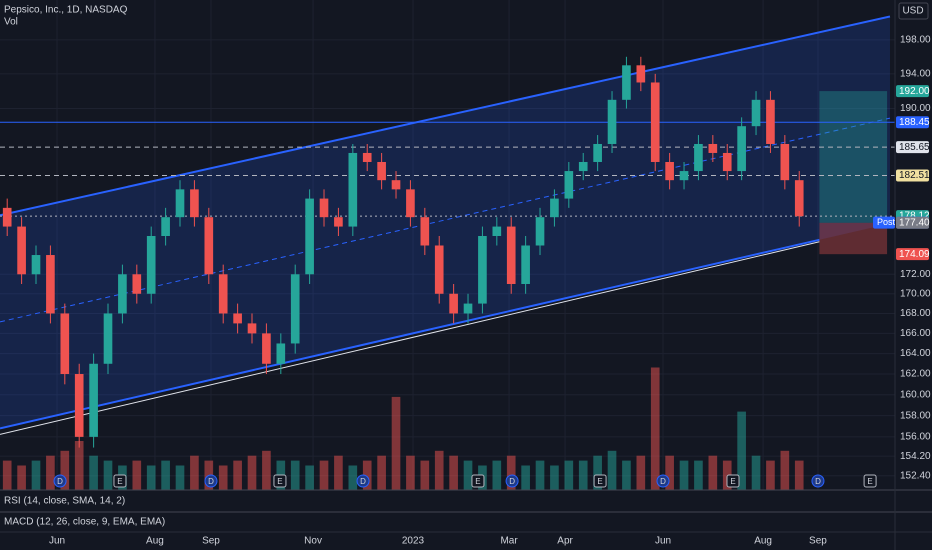  I want to click on price-tag-label: 192.00, so click(914, 91).